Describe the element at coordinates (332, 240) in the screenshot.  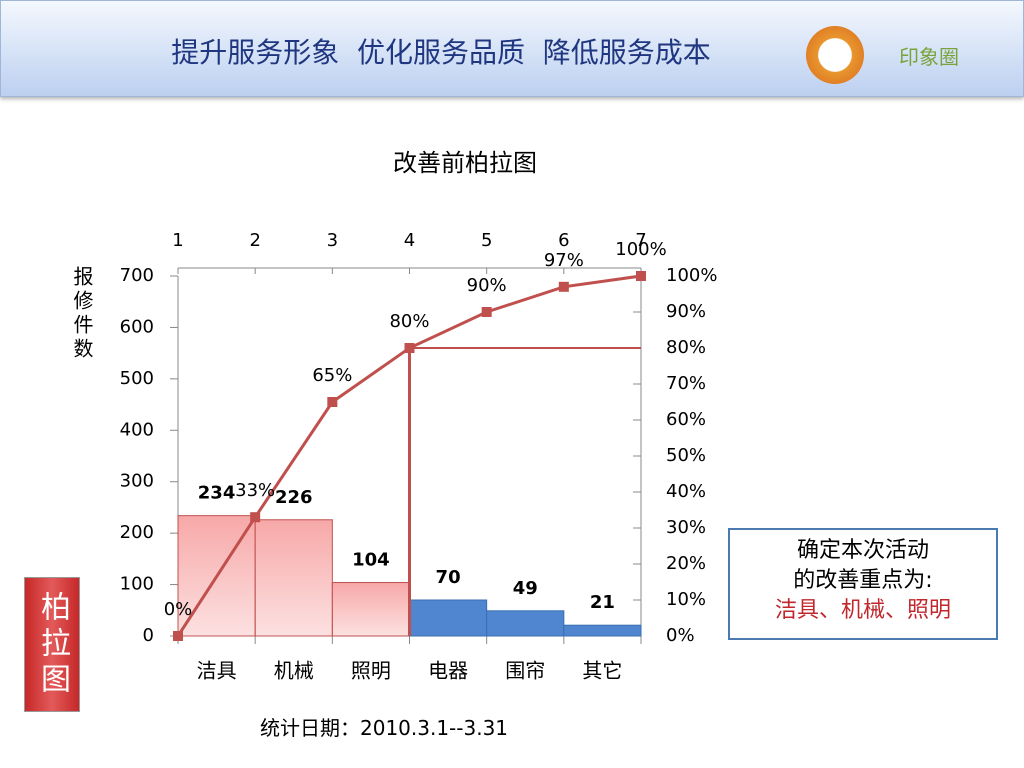
I see `x2-tick-label: 3` at that location.